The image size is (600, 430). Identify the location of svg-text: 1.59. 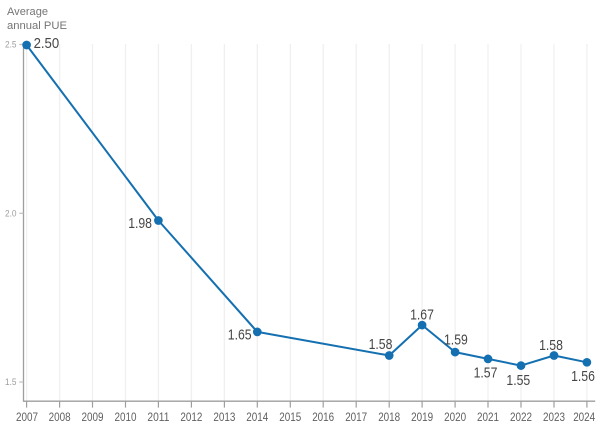
(456, 339).